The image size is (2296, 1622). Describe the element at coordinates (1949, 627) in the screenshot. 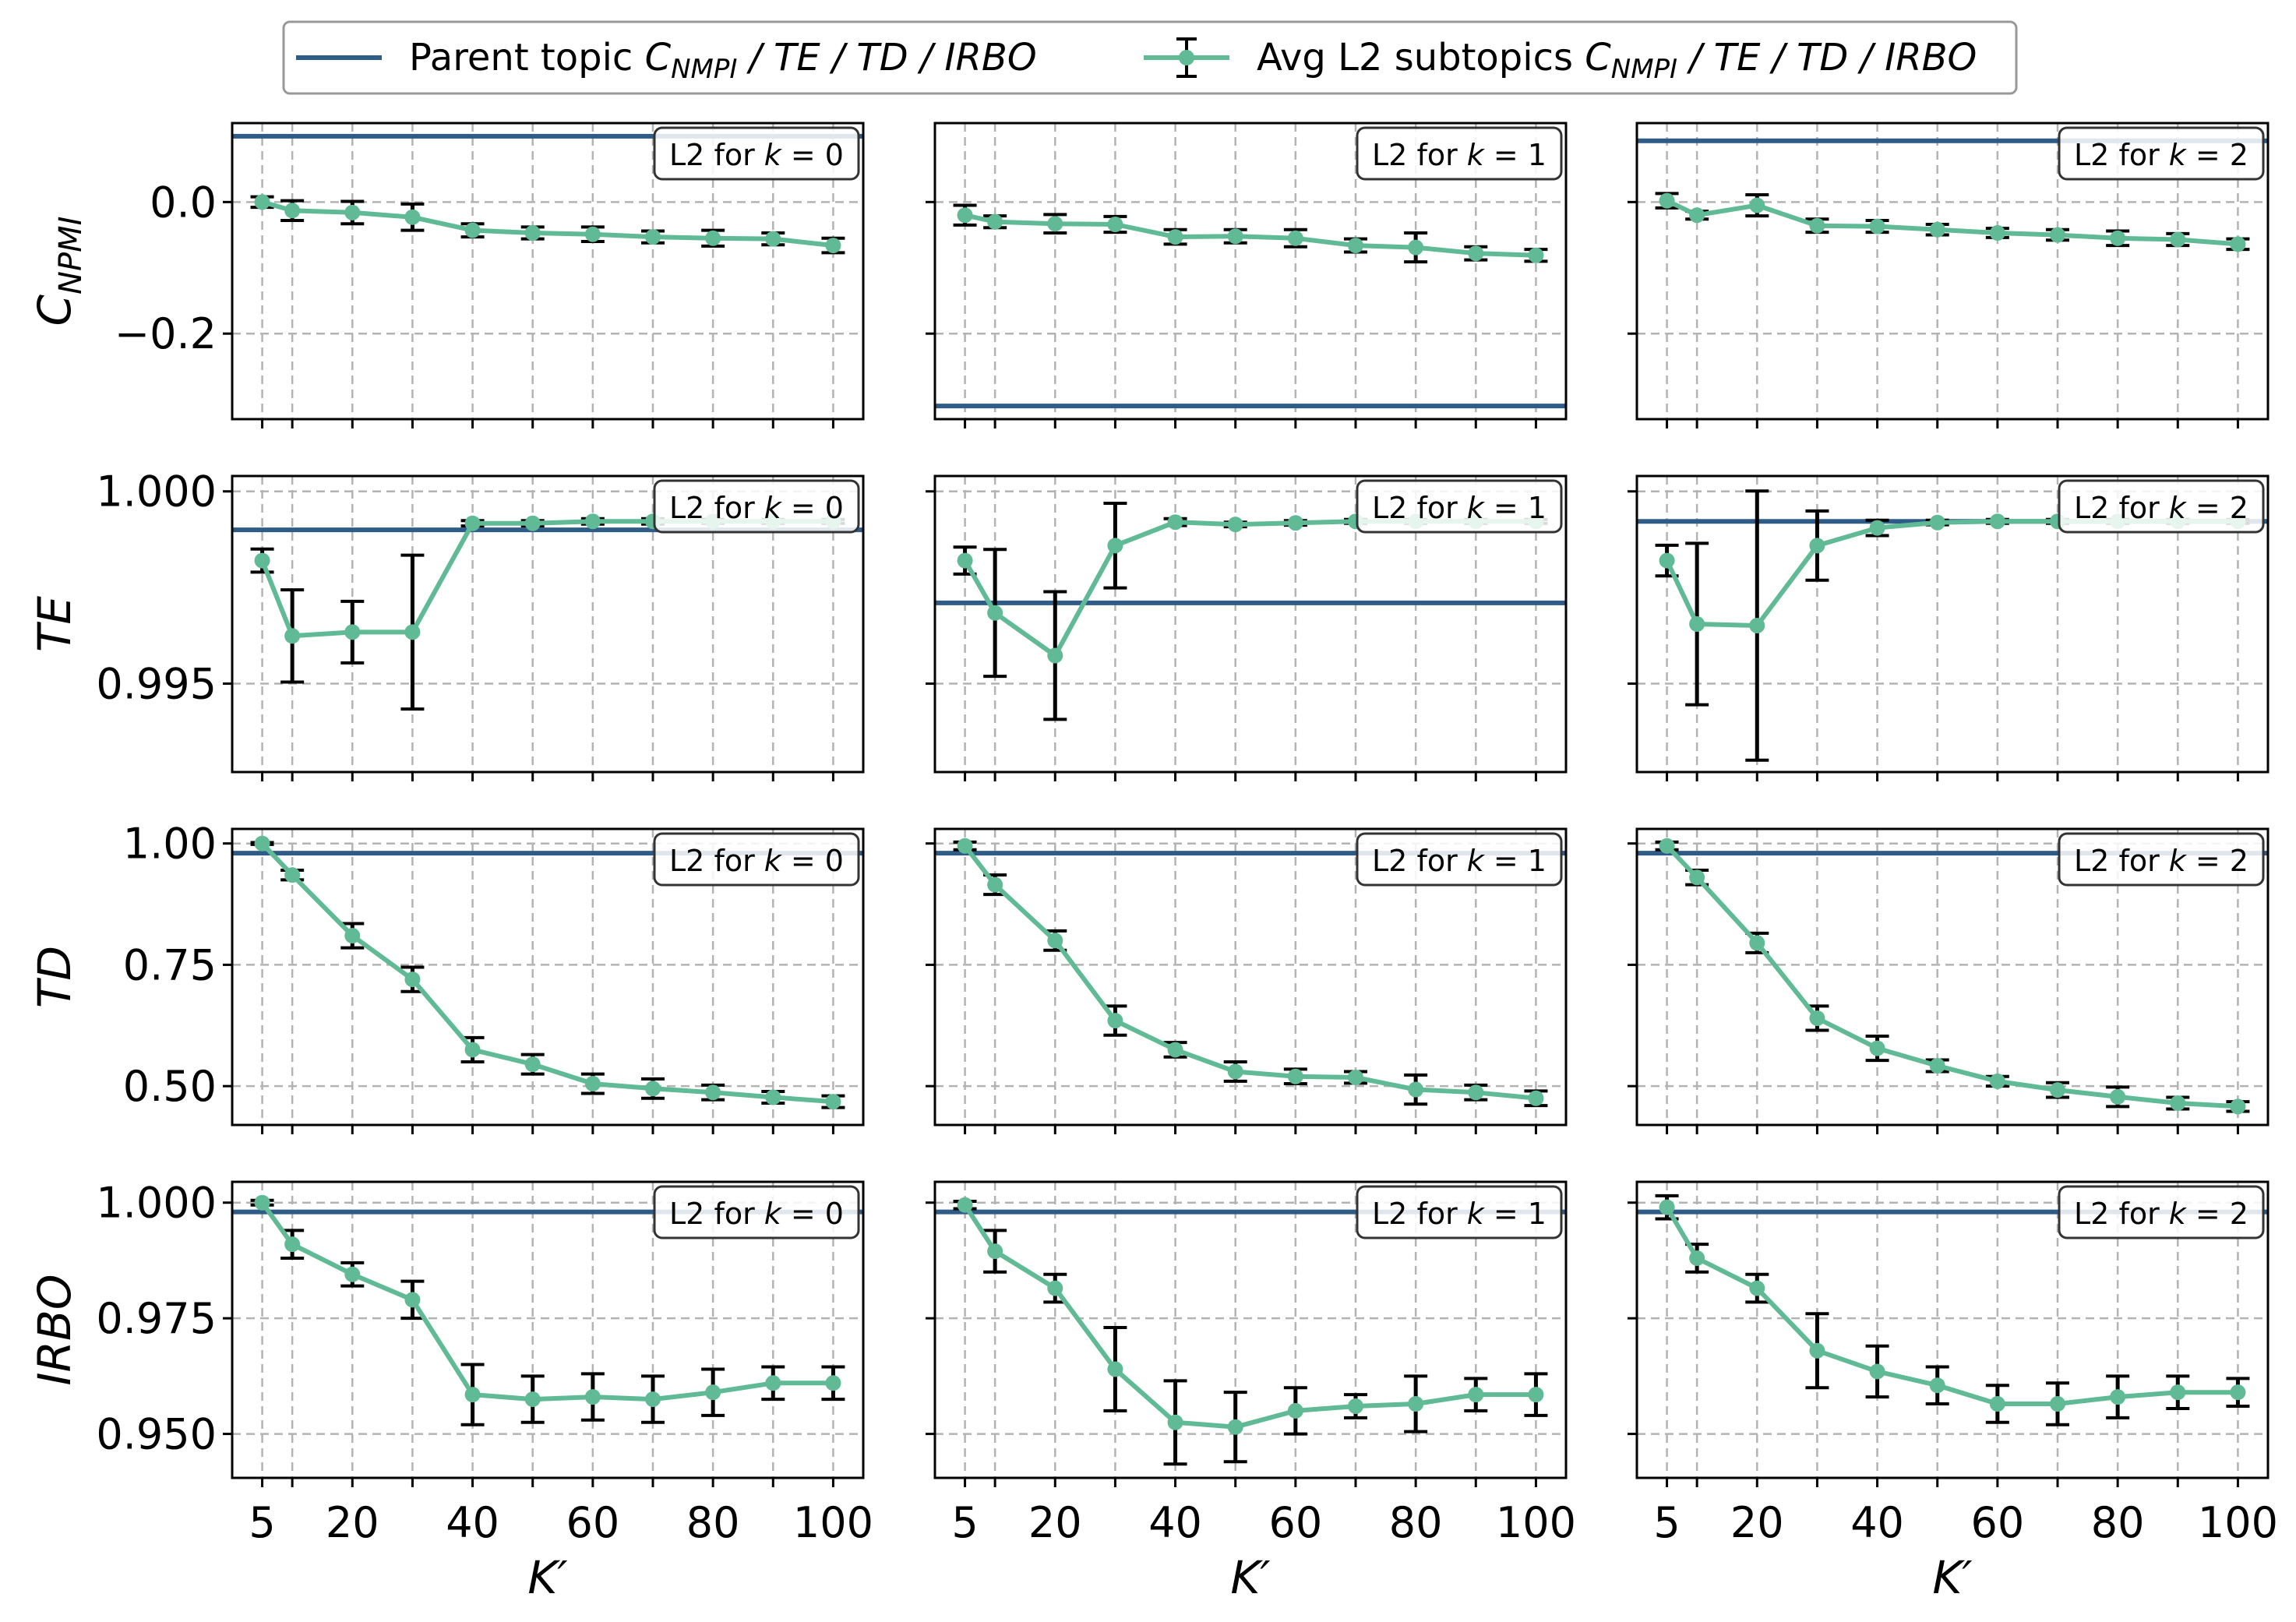

I see `panel-te-k2: L2 for k = 2` at that location.